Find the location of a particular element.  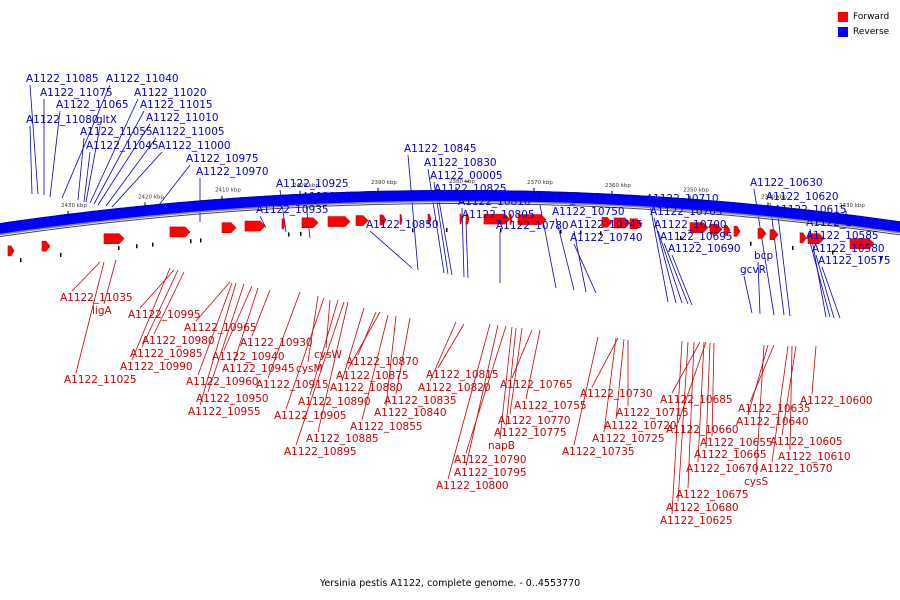

forward-swatch is located at coordinates (843, 16).